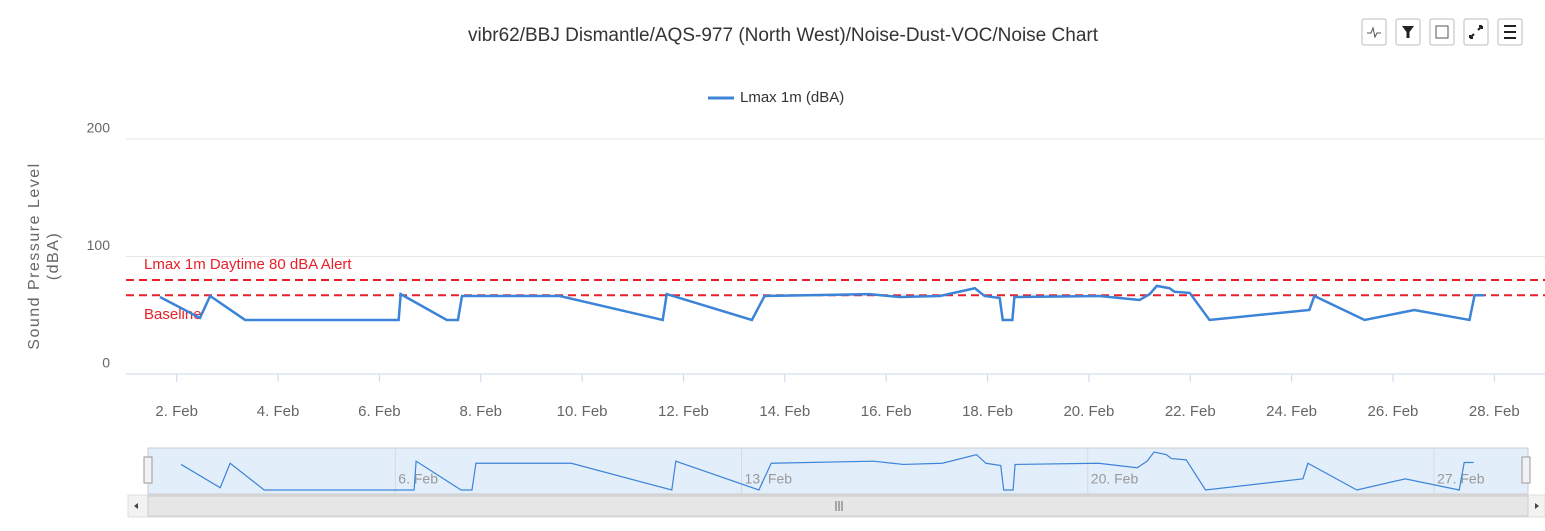 The height and width of the screenshot is (531, 1545). I want to click on x-tick-label: 4. Feb, so click(278, 411).